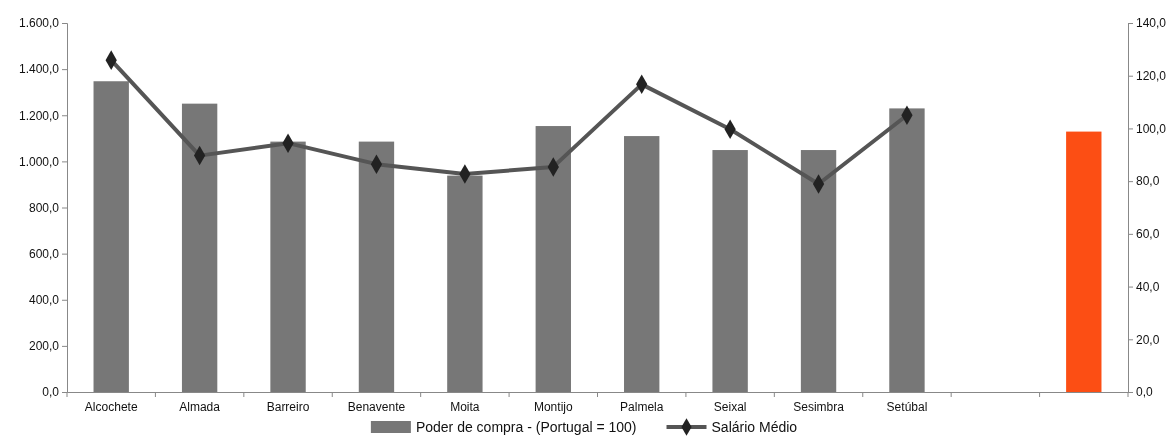 The image size is (1168, 436). What do you see at coordinates (553, 406) in the screenshot?
I see `x-tick-label: Montijo` at bounding box center [553, 406].